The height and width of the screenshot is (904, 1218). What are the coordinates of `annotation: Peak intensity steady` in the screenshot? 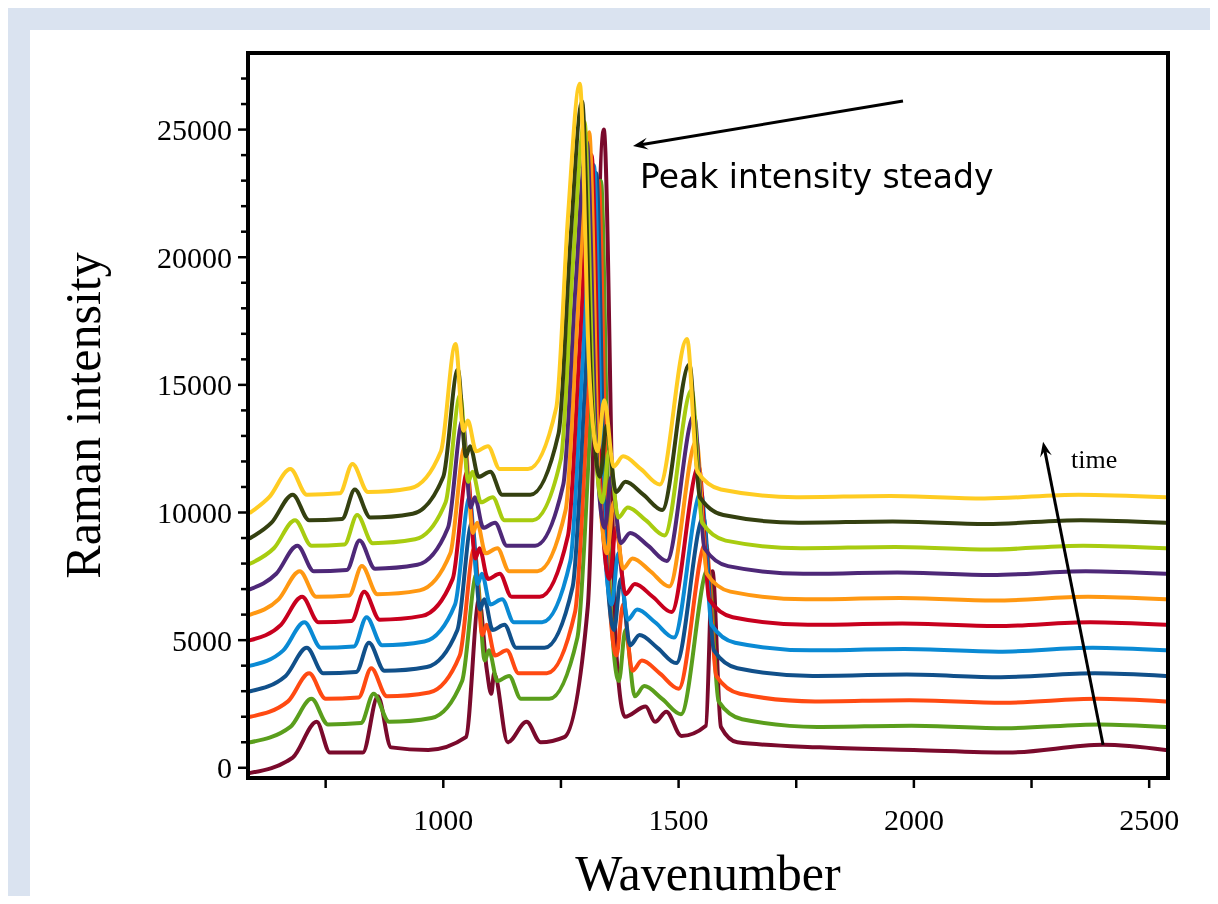 It's located at (817, 176).